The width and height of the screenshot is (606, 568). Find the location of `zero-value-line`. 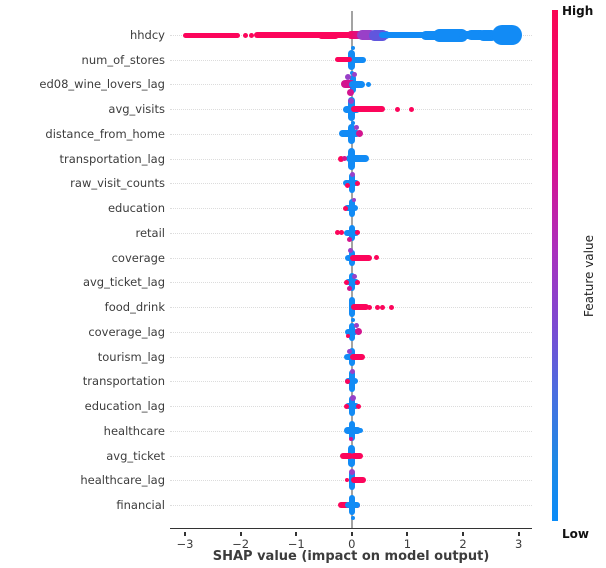

zero-value-line is located at coordinates (352, 269).